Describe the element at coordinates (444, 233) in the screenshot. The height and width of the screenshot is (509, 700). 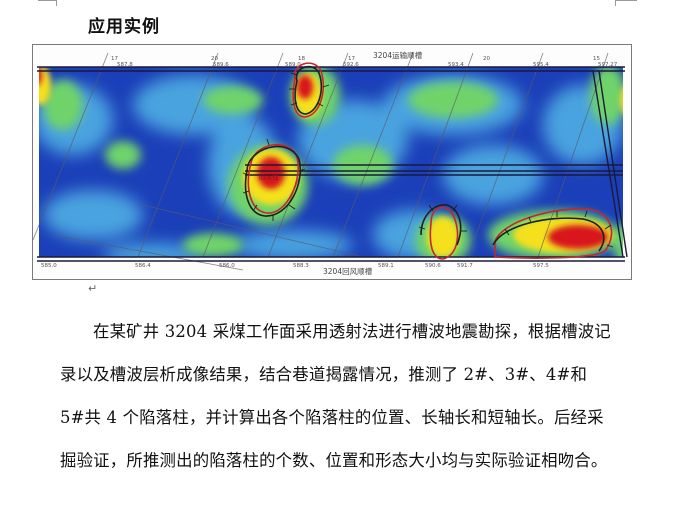
I see `collapse-column-outline-right-small-red` at that location.